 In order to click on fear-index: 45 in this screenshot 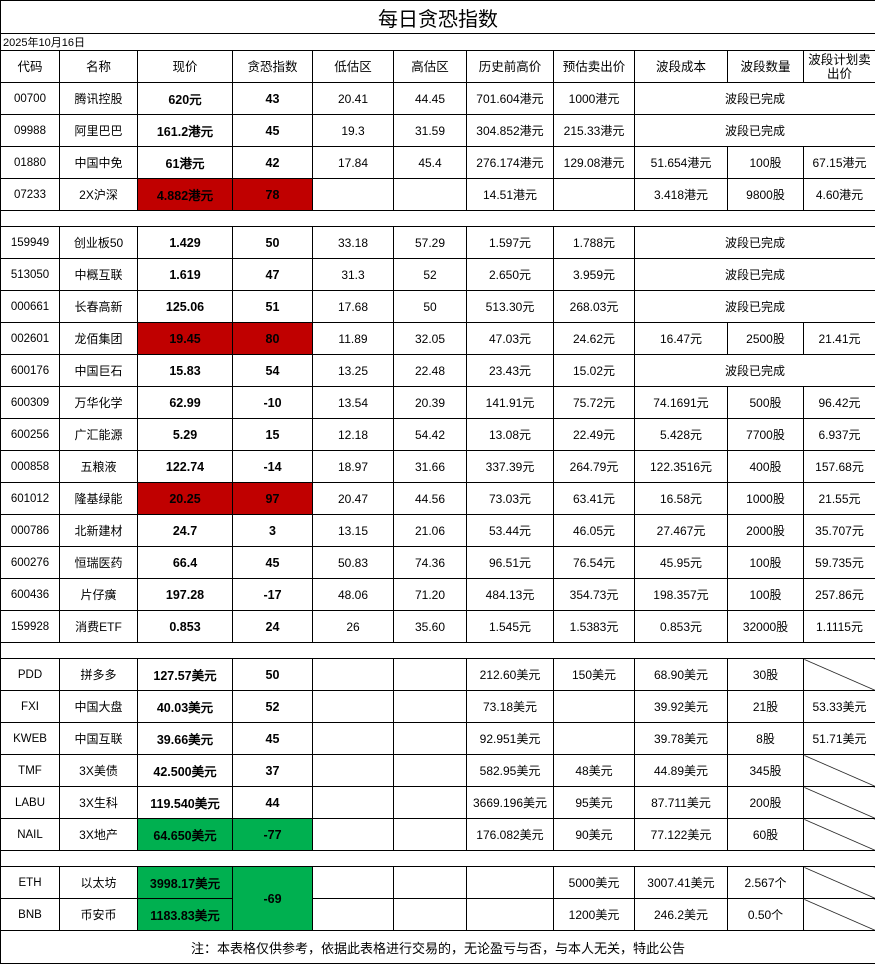, I will do `click(273, 563)`.